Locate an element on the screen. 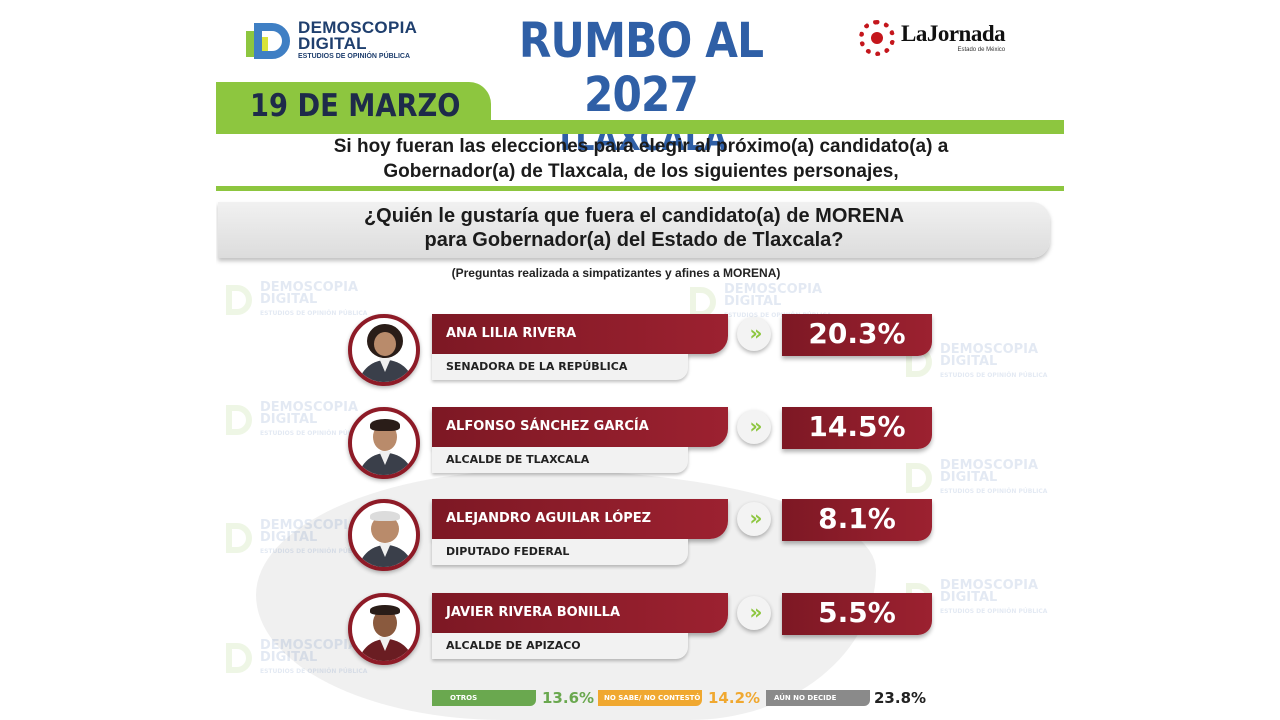  footer-stat-no-sabe: NO SABE/ NO CONTESTÓ 14.2% is located at coordinates (680, 698).